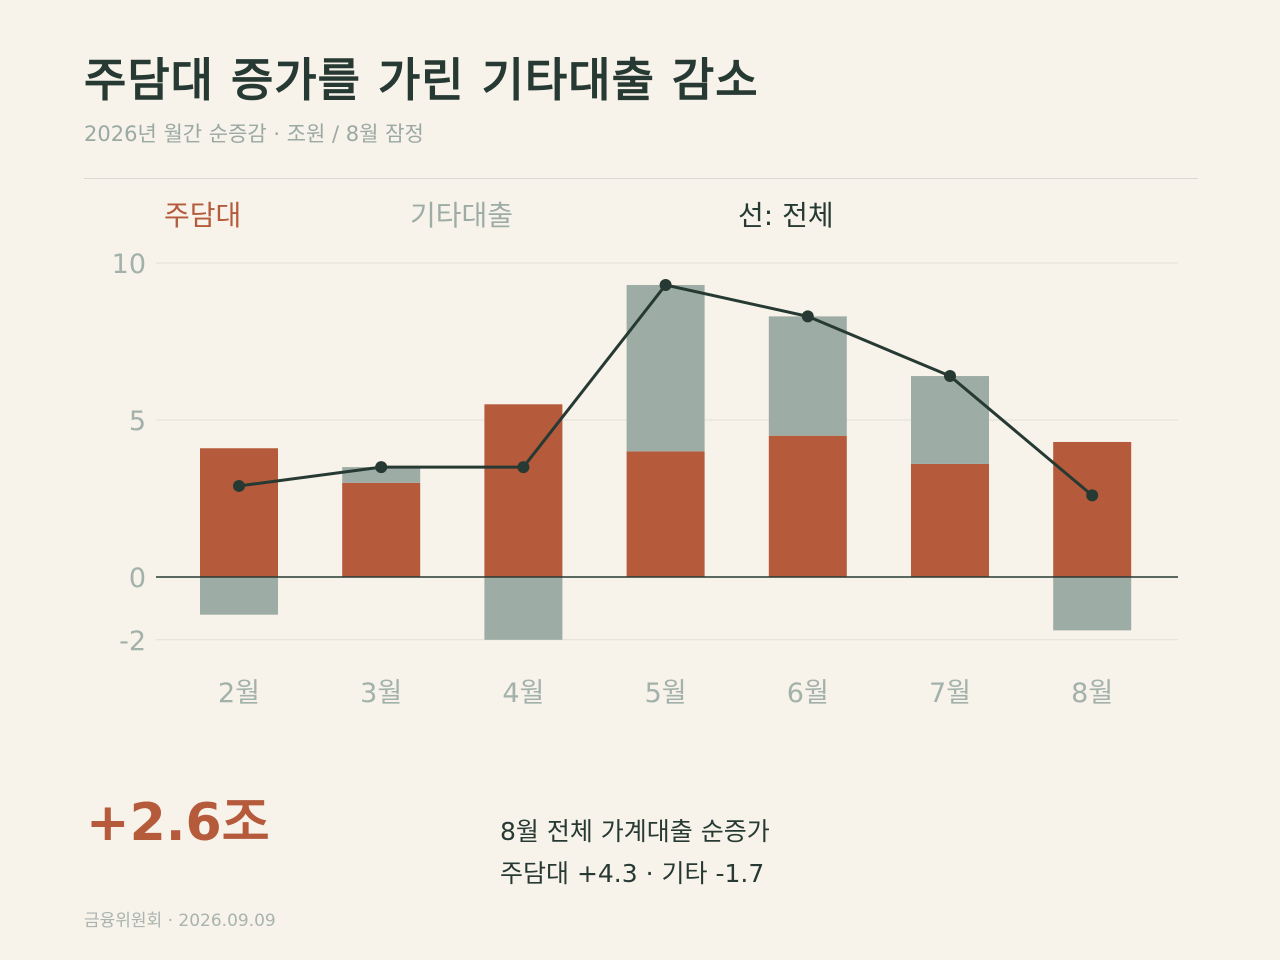 This screenshot has width=1280, height=960. Describe the element at coordinates (808, 693) in the screenshot. I see `x-tick-label: 6월` at that location.